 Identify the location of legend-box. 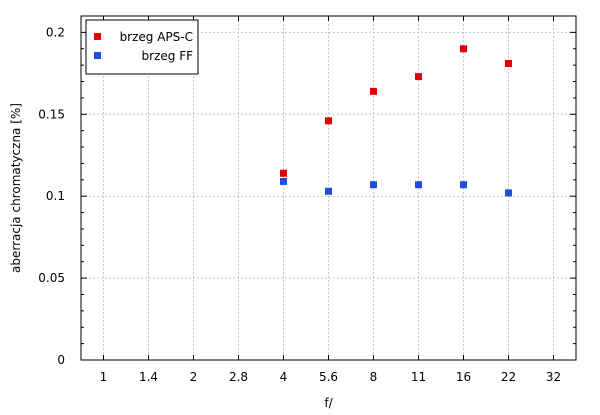
(142, 47).